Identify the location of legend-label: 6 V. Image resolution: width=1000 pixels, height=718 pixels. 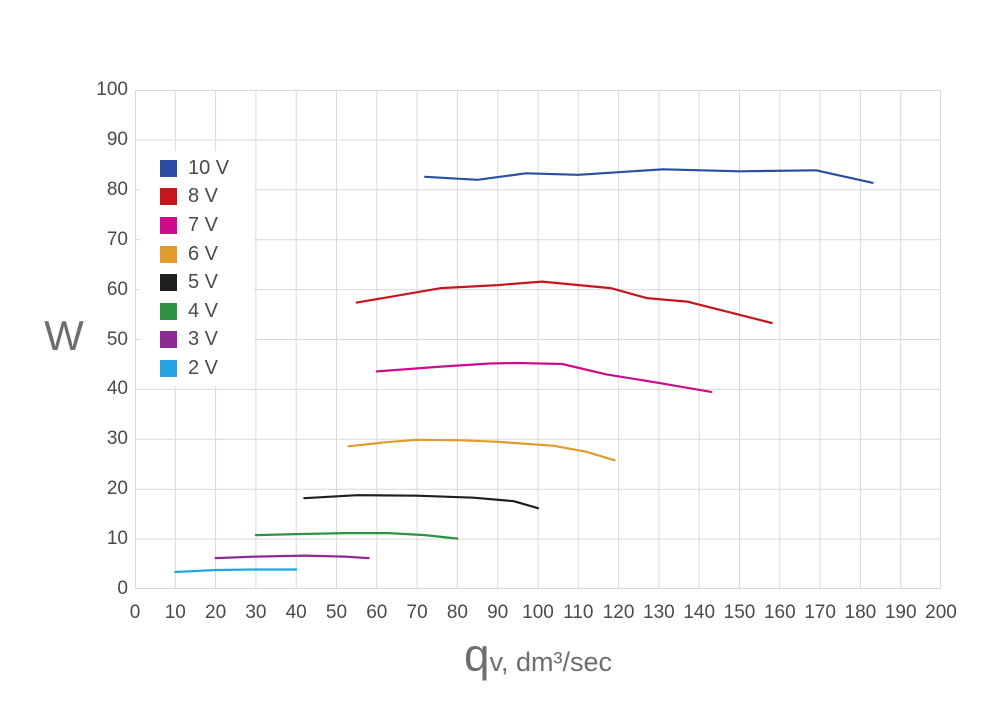
(203, 253).